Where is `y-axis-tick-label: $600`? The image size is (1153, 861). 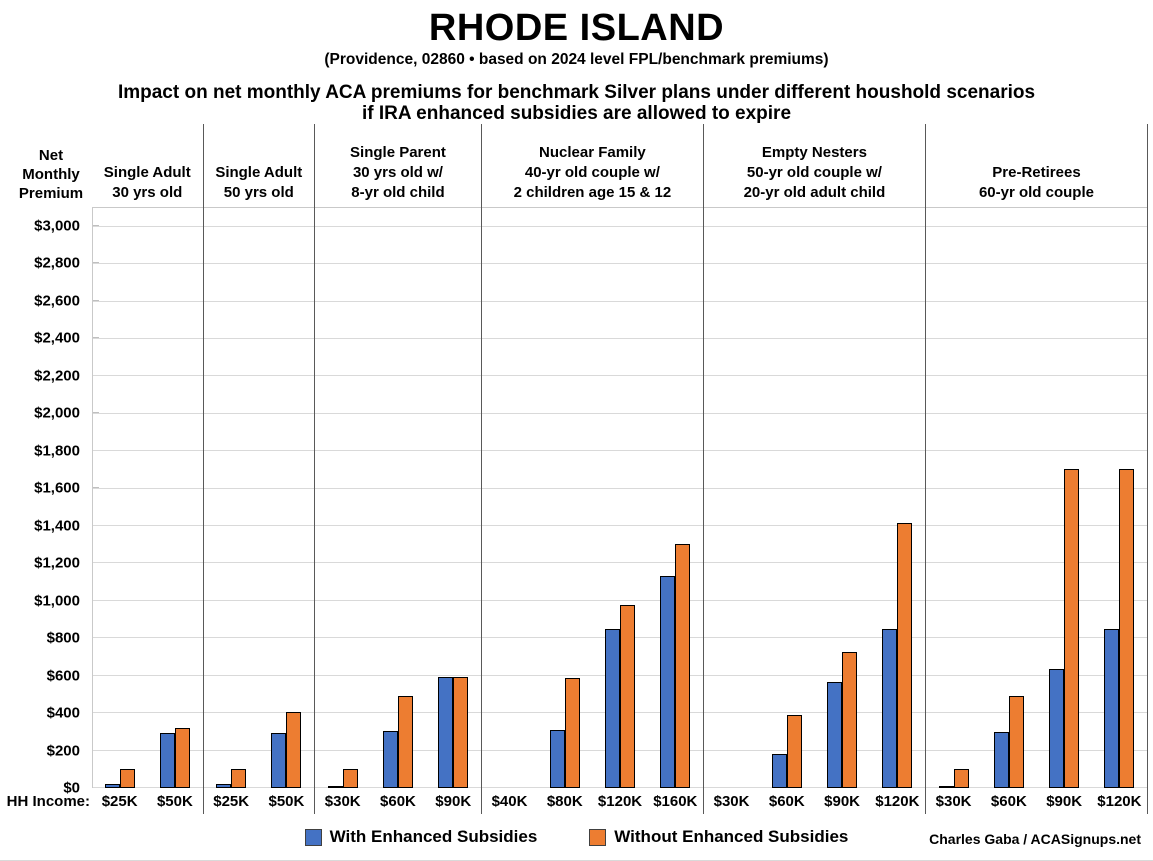
y-axis-tick-label: $600 is located at coordinates (63, 676).